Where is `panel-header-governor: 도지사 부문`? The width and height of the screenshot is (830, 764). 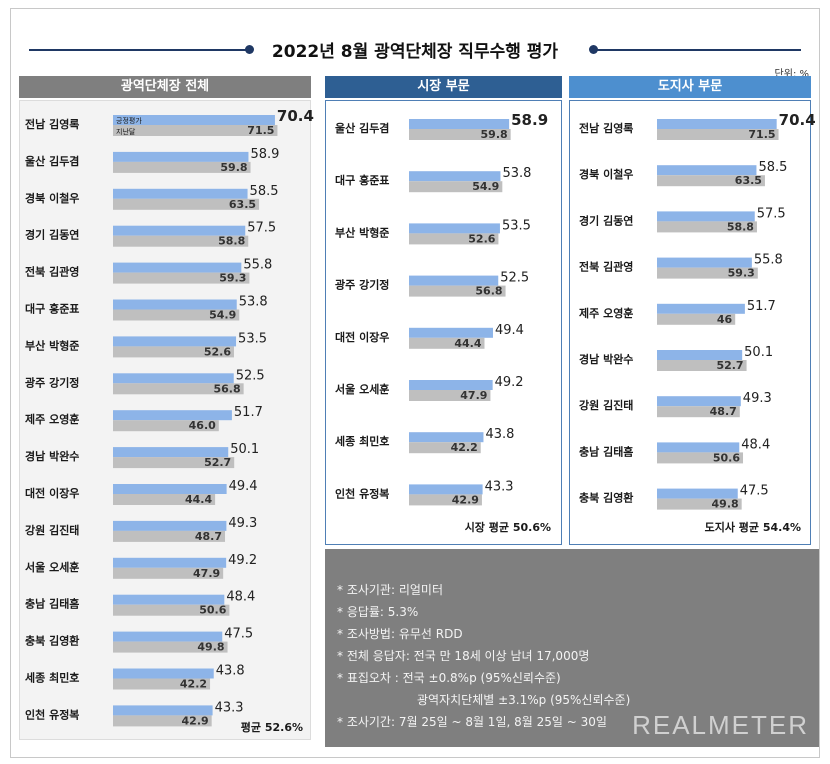 panel-header-governor: 도지사 부문 is located at coordinates (690, 87).